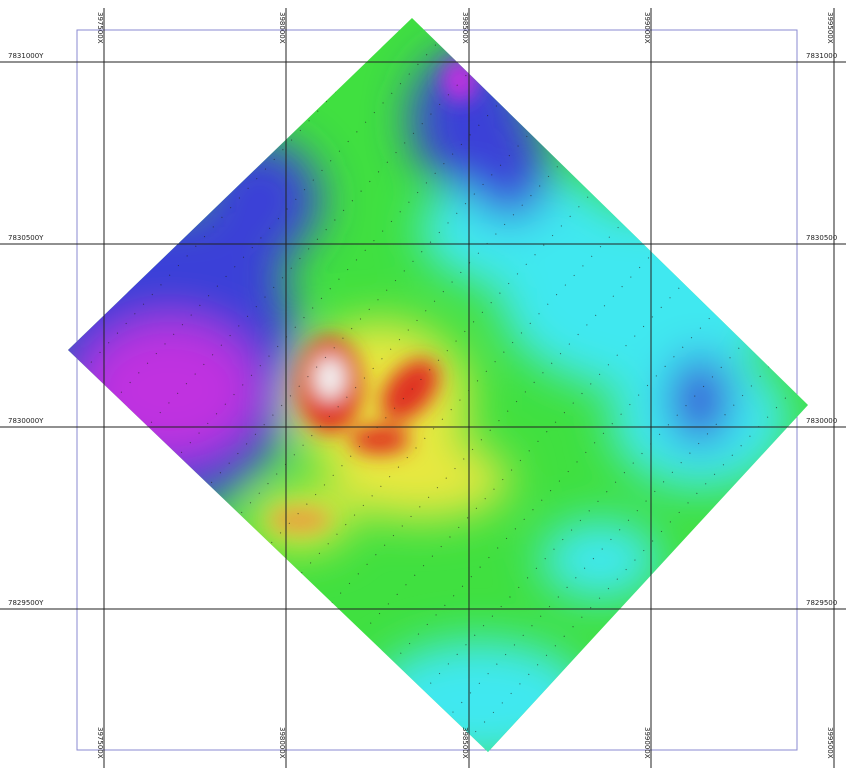  Describe the element at coordinates (647, 28) in the screenshot. I see `x-label-top: 399000X` at that location.